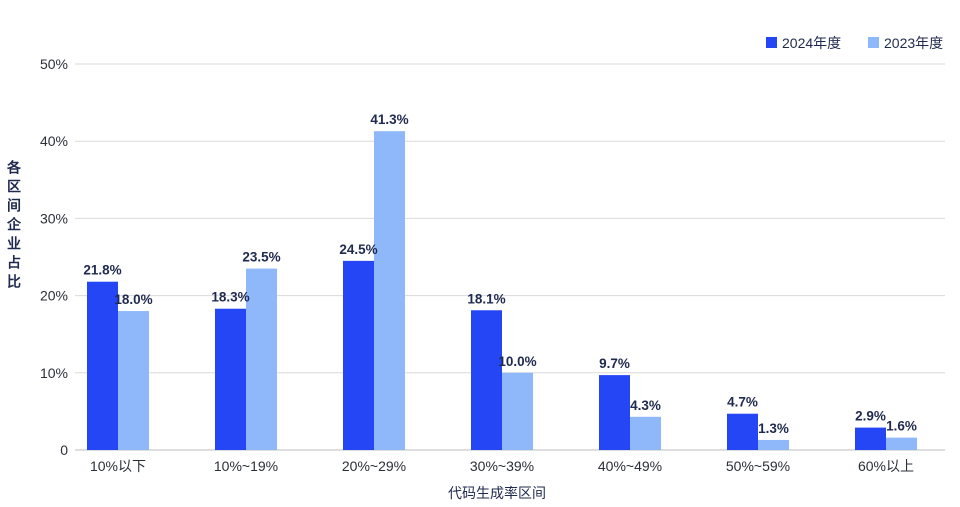 This screenshot has width=960, height=507. What do you see at coordinates (614, 412) in the screenshot?
I see `bar-2024年度-40%~49%` at bounding box center [614, 412].